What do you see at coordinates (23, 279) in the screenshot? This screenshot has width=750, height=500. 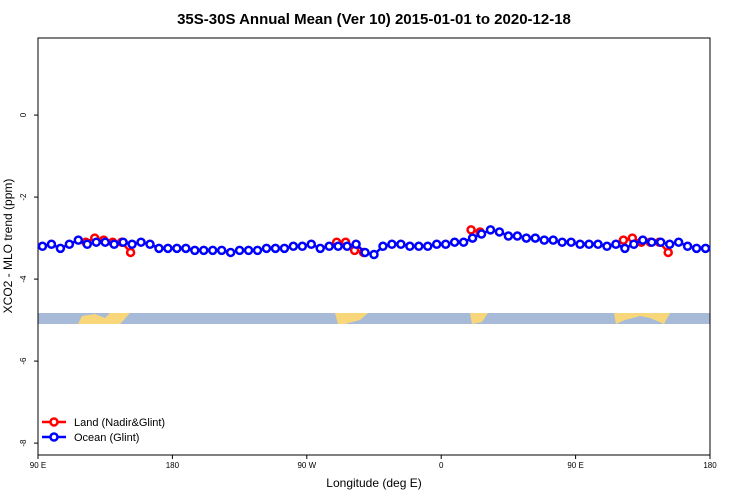 I see `y-tick-label: -4` at bounding box center [23, 279].